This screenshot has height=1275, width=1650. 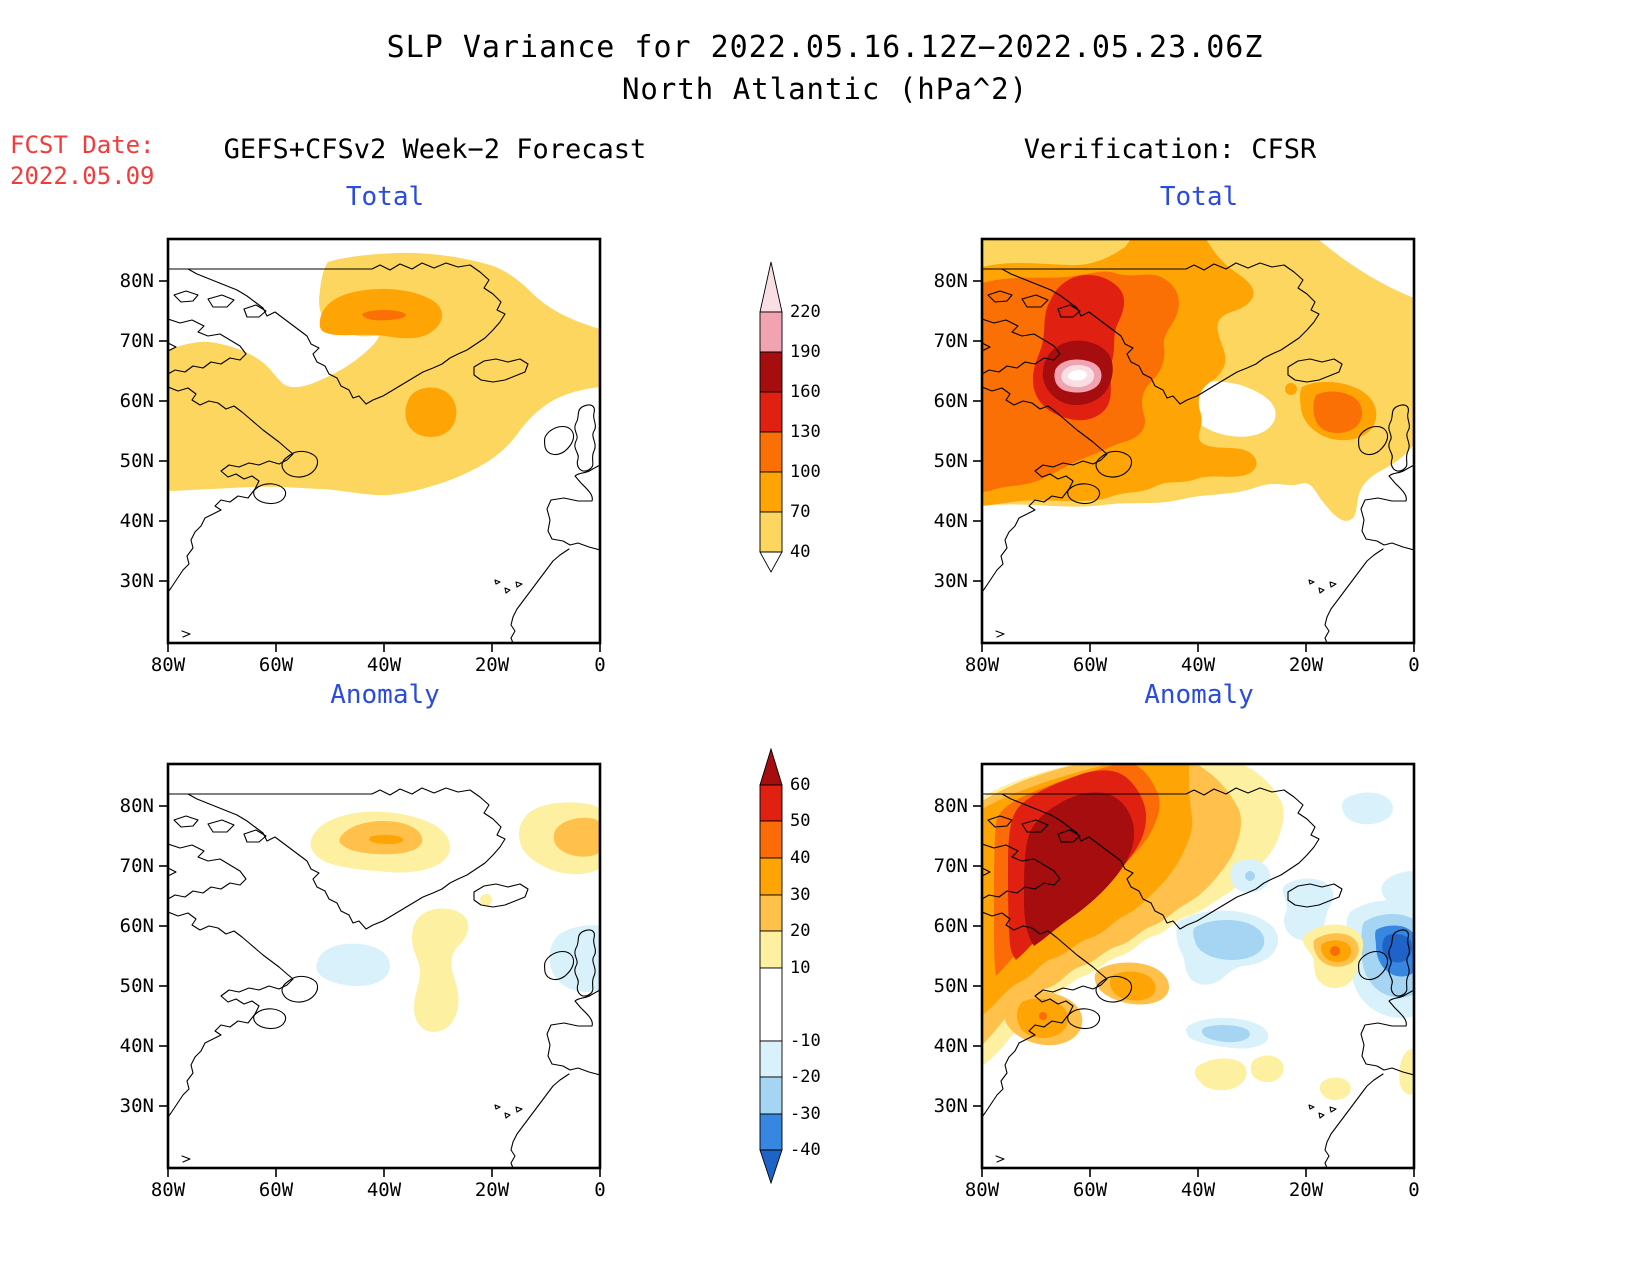 I want to click on tr-contour-100-east, so click(x=1337, y=412).